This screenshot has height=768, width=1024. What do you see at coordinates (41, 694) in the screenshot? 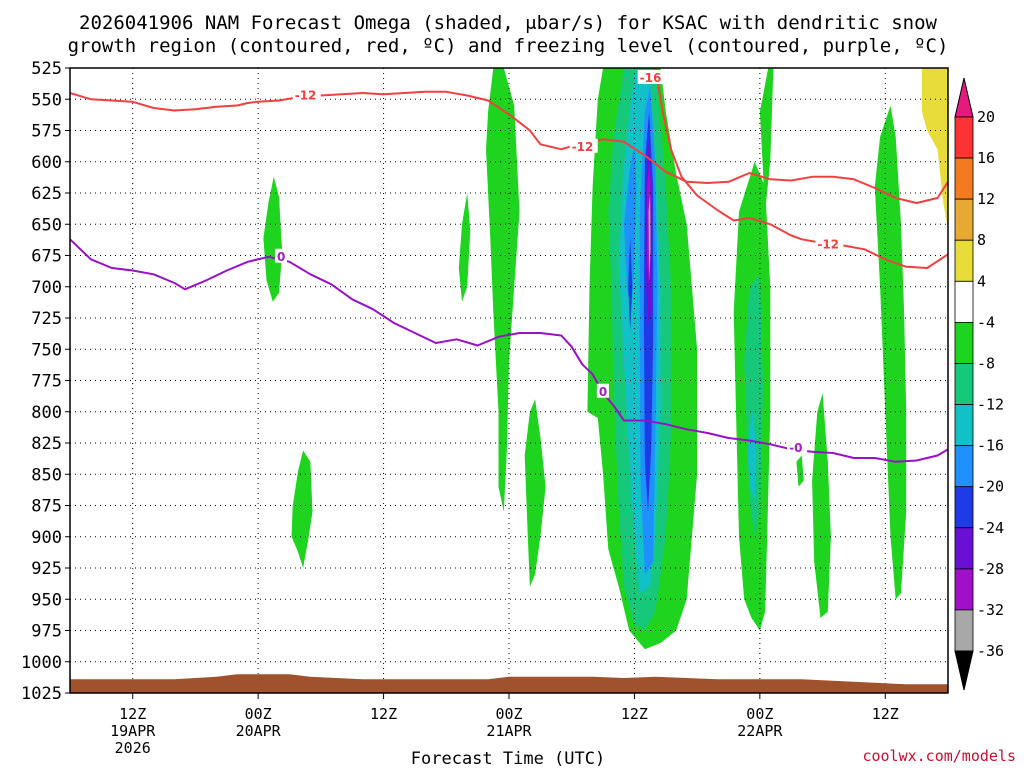
I see `y-tick-label-20: 1025` at bounding box center [41, 694].